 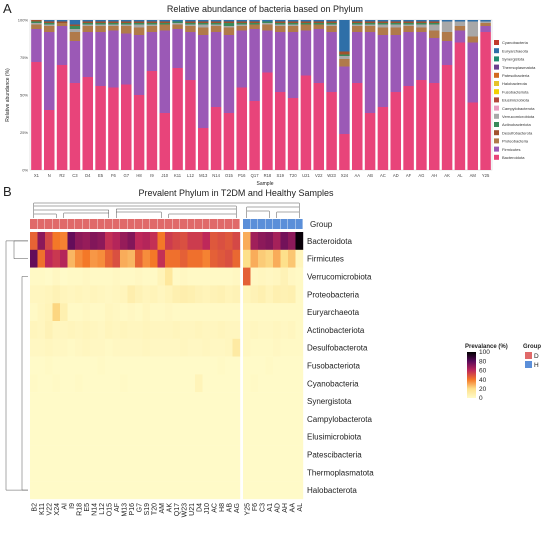 What do you see at coordinates (300, 507) in the screenshot?
I see `heatmap-column-label: AL` at bounding box center [300, 507].